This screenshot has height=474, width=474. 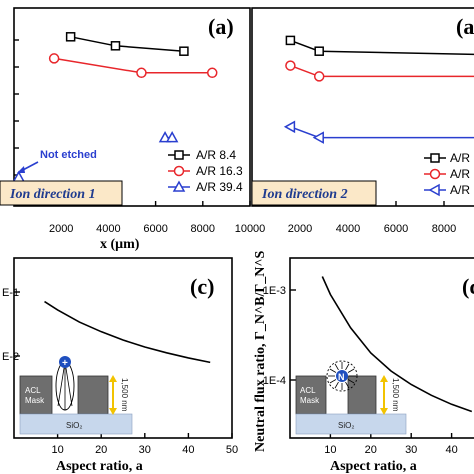 What do you see at coordinates (76, 395) in the screenshot?
I see `panel-c-inset: ACL Mask SiO₂ 1,500 nm +` at bounding box center [76, 395].